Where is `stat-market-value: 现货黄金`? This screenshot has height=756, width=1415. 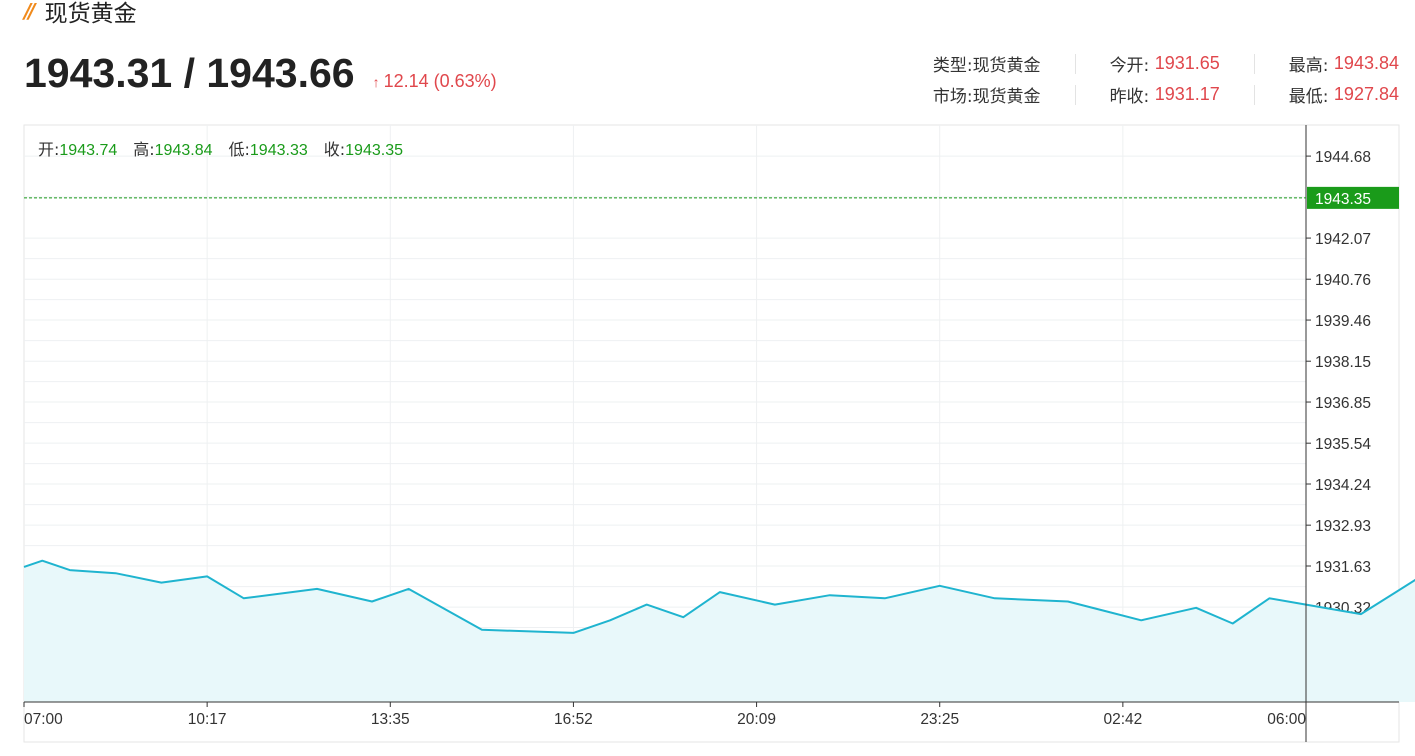
stat-market-value: 现货黄金 is located at coordinates (1006, 97).